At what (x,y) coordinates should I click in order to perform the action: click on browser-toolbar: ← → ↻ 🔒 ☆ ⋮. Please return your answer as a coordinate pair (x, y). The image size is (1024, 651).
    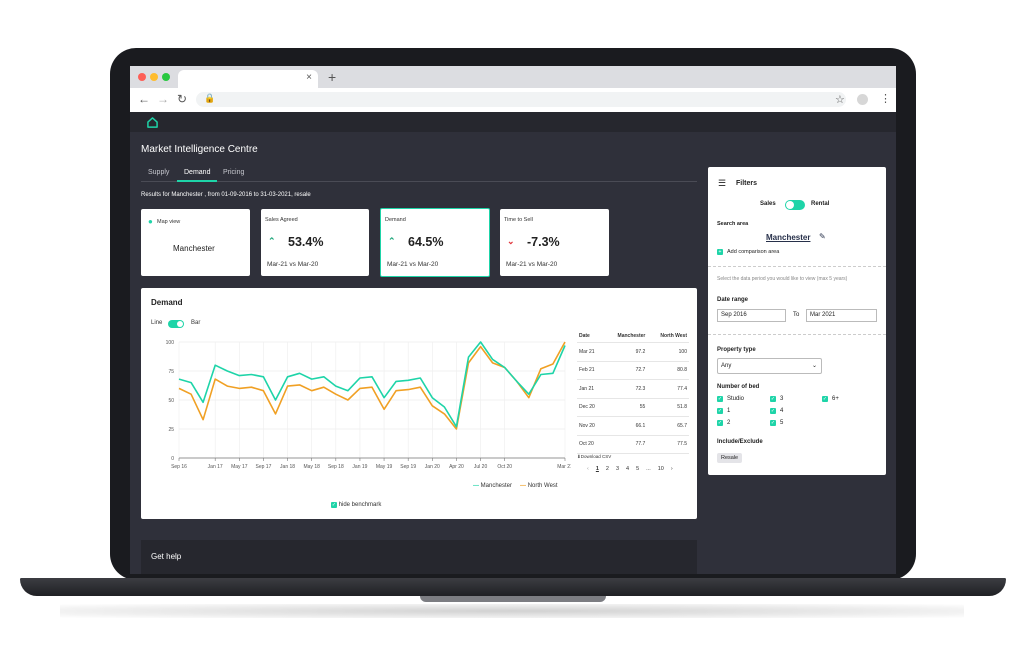
    Looking at the image, I should click on (513, 100).